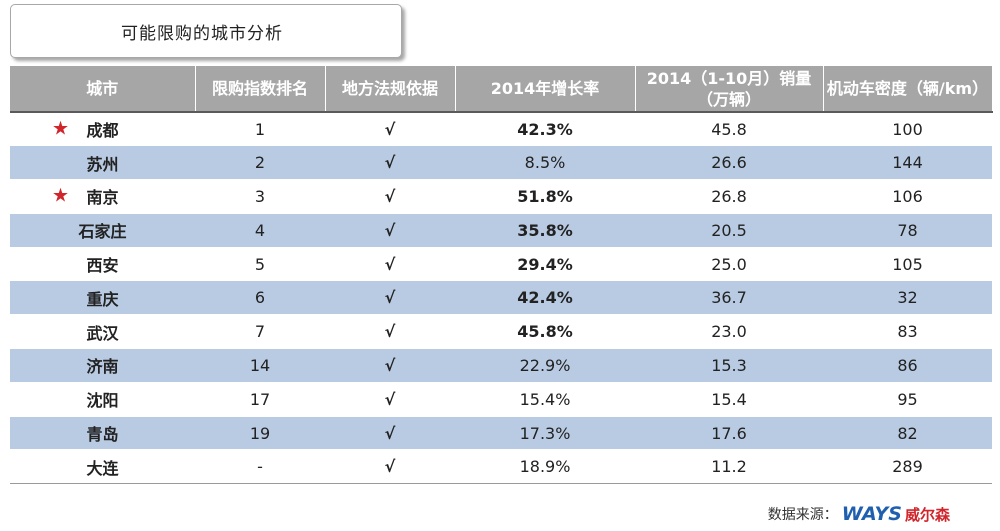 The width and height of the screenshot is (1000, 531). Describe the element at coordinates (907, 163) in the screenshot. I see `cell-density: 144` at that location.